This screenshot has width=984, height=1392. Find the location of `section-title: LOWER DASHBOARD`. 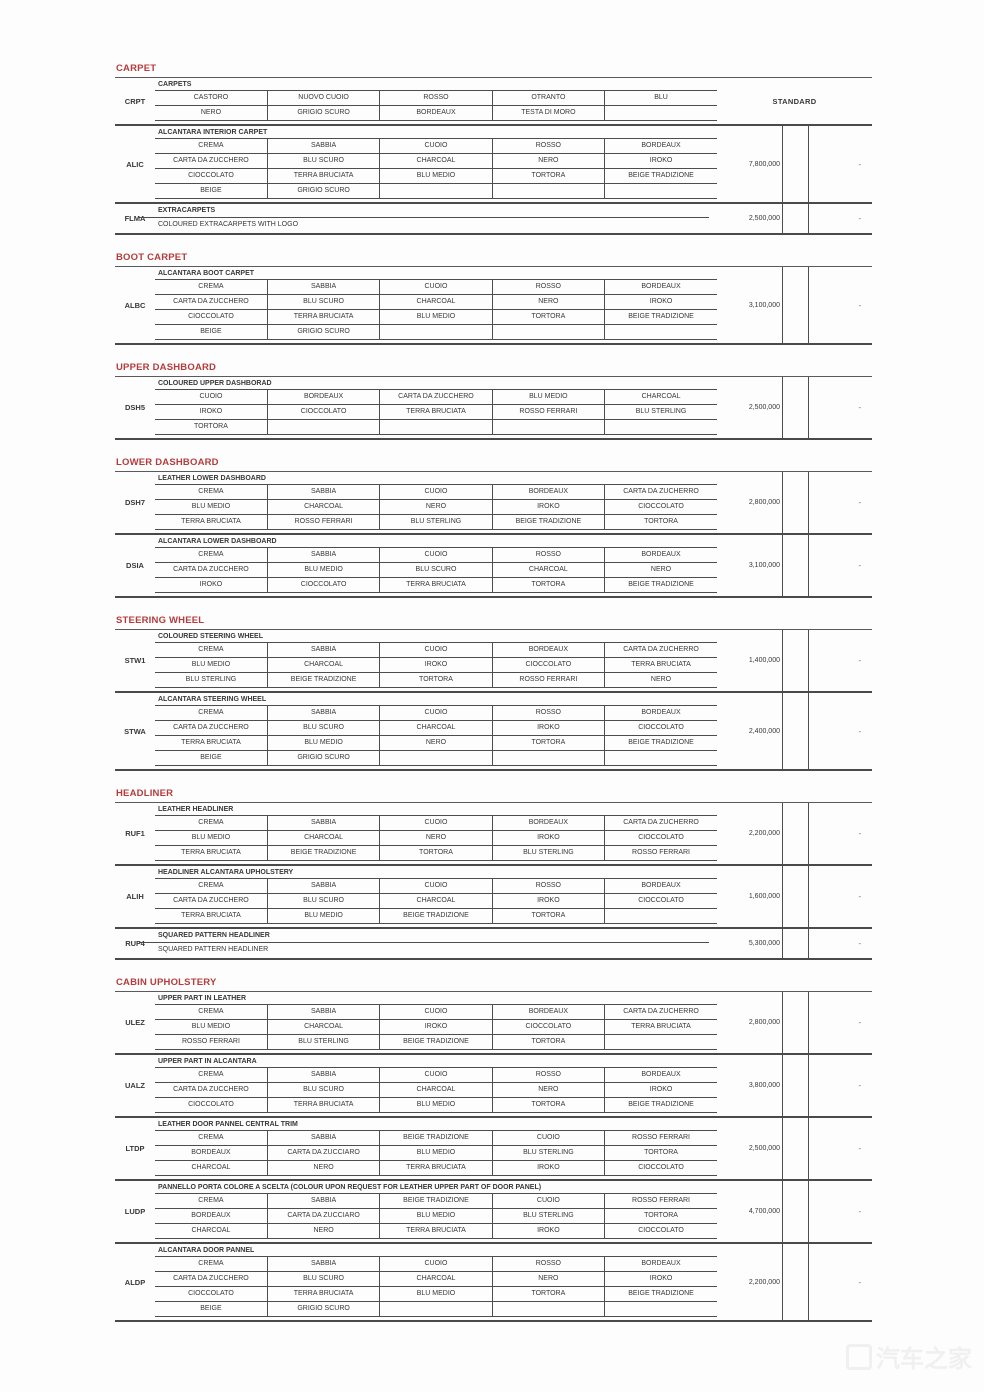

section-title: LOWER DASHBOARD is located at coordinates (167, 462).